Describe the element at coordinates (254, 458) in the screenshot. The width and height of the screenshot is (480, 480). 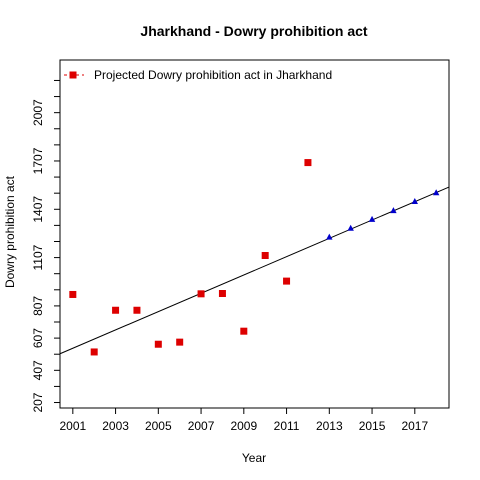
I see `x-axis-label: Year` at that location.